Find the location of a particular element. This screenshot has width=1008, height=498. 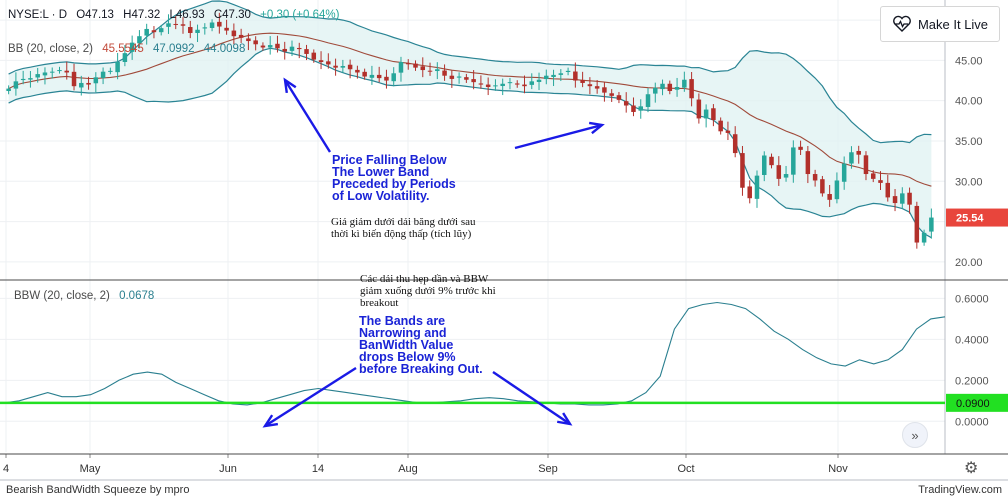

last-price-label: 25.54 is located at coordinates (970, 219).